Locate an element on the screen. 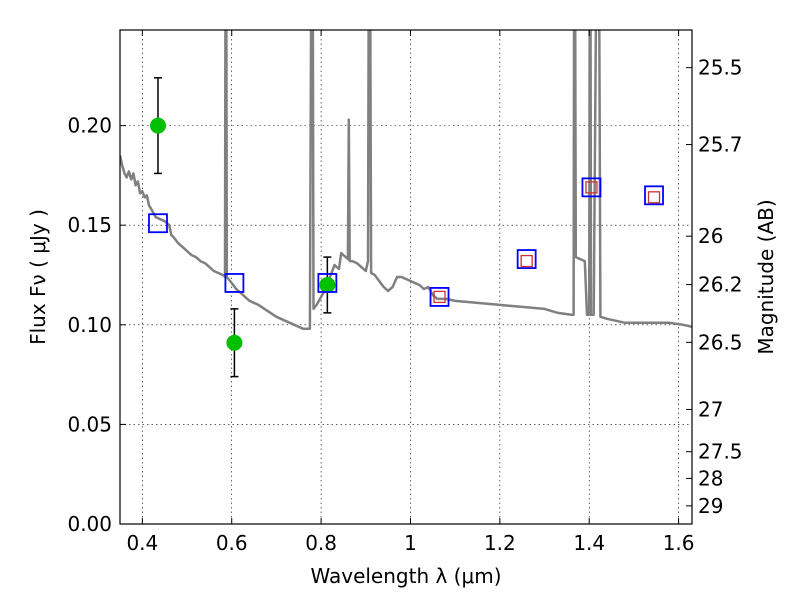 This screenshot has width=800, height=604. x-tick-label: 1 is located at coordinates (410, 543).